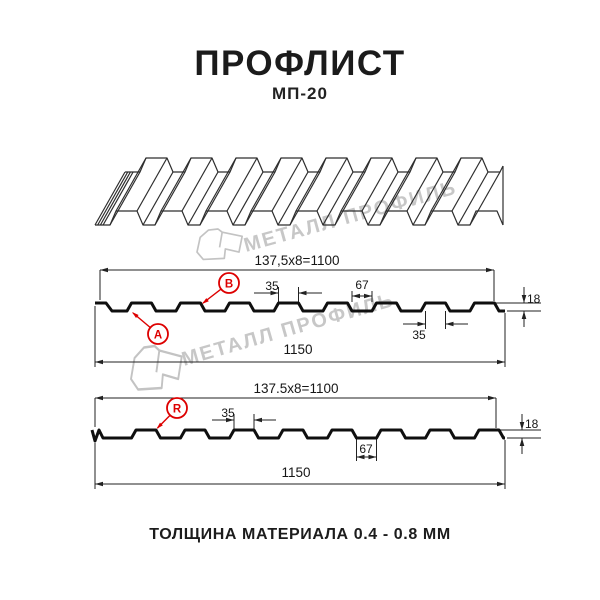 The height and width of the screenshot is (600, 600). I want to click on label-b-badge, so click(229, 283).